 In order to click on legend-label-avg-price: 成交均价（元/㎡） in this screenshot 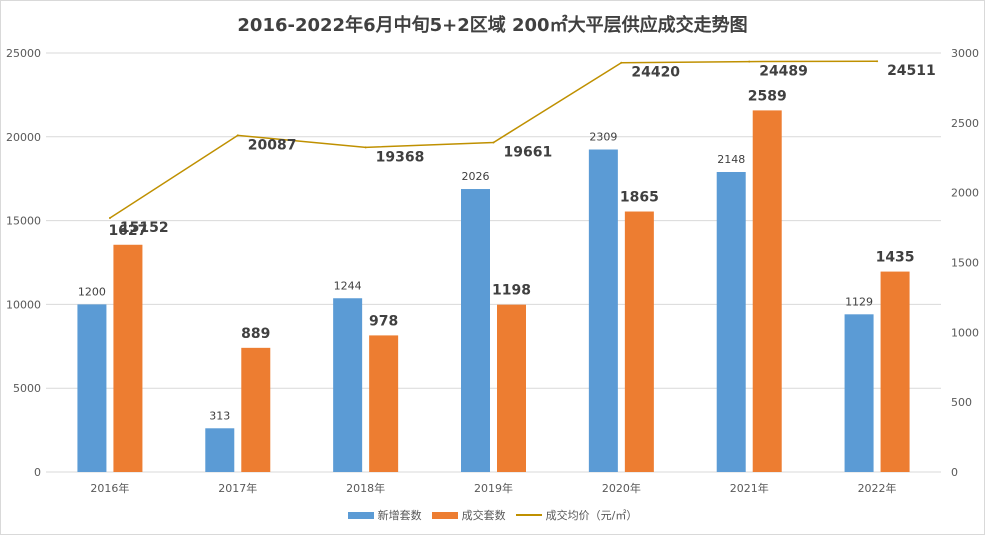, I will do `click(591, 515)`.